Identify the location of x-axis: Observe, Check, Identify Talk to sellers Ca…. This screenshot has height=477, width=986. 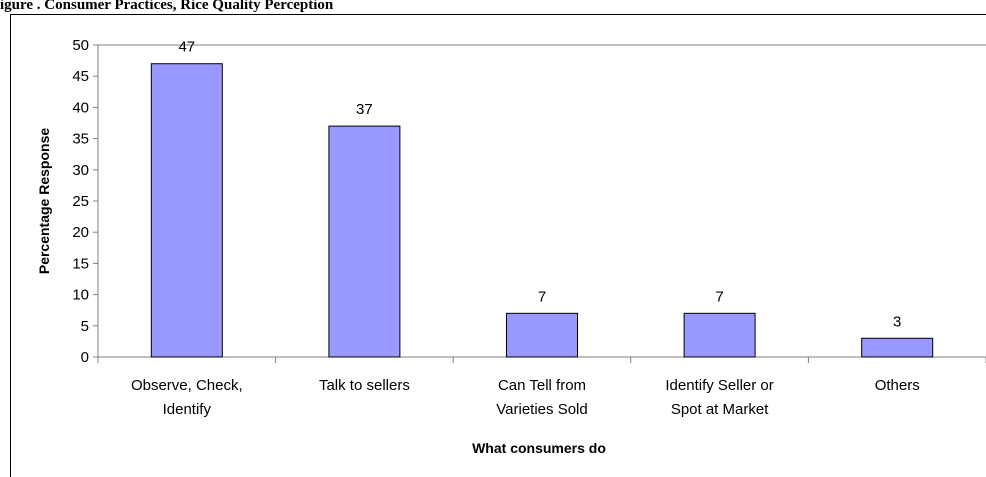
(541, 387).